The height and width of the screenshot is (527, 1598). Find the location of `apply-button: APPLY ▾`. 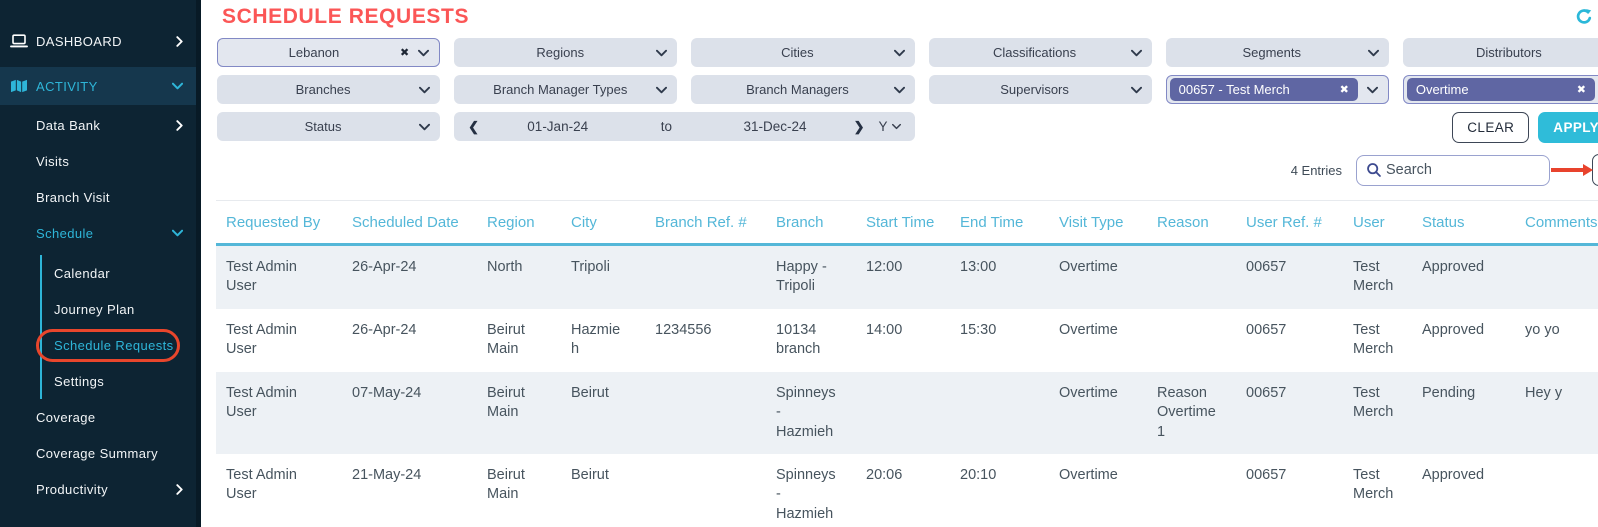

apply-button: APPLY ▾ is located at coordinates (1568, 127).